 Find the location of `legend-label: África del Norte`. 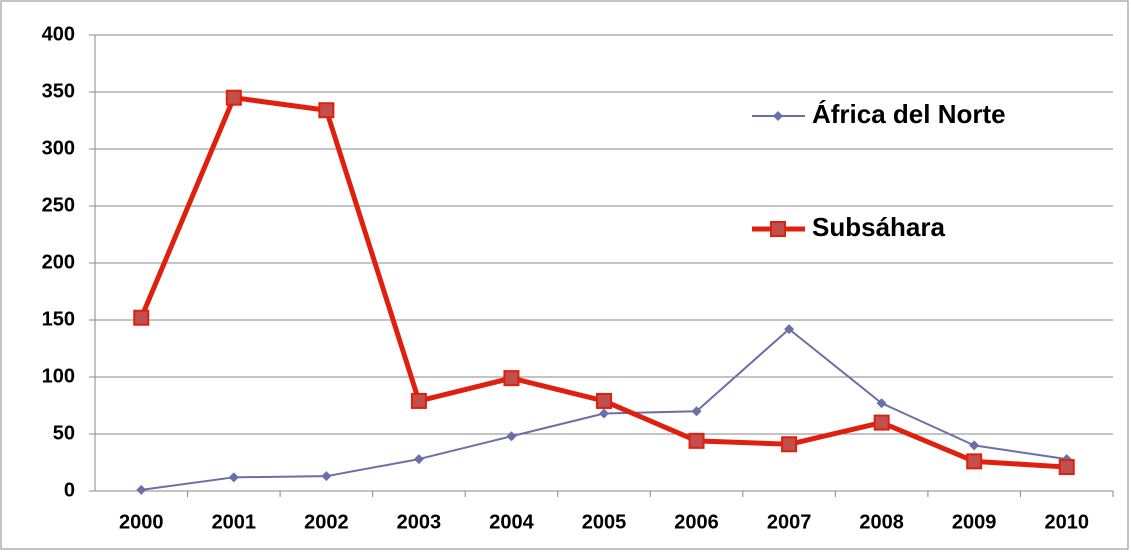

legend-label: África del Norte is located at coordinates (909, 114).